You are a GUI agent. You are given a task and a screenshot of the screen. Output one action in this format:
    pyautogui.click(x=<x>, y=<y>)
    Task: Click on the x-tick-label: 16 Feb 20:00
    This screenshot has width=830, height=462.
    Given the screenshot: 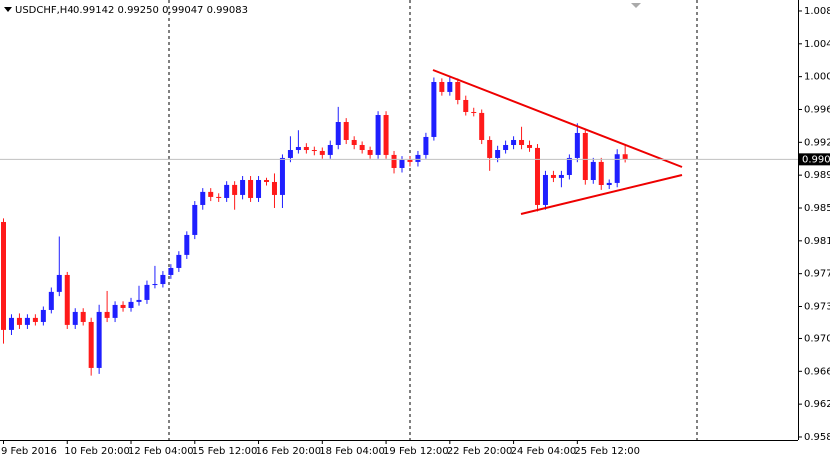 What is the action you would take?
    pyautogui.click(x=289, y=451)
    